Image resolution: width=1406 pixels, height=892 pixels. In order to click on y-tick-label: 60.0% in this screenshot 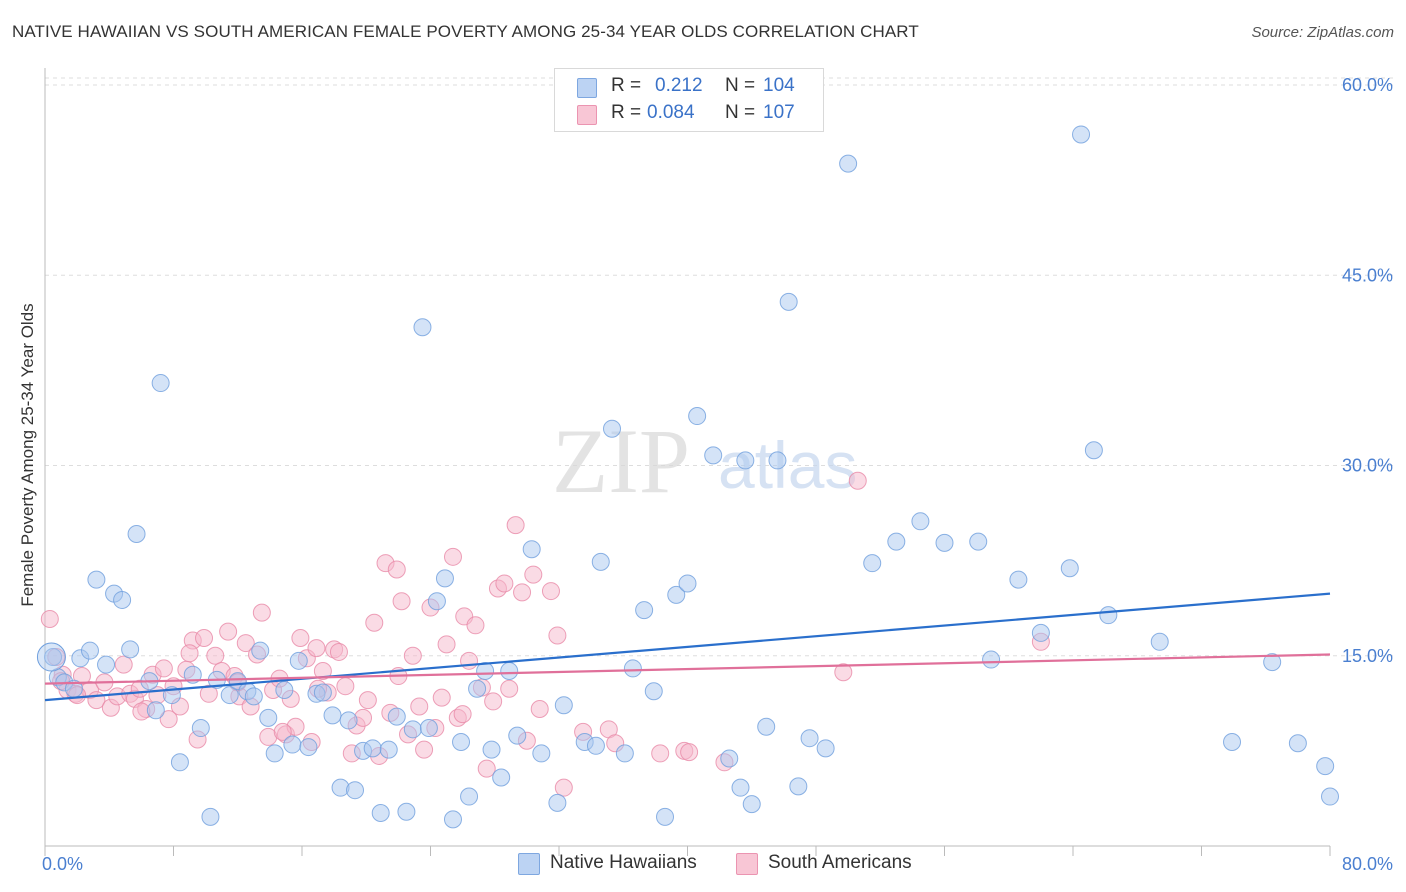, I will do `click(1367, 85)`.